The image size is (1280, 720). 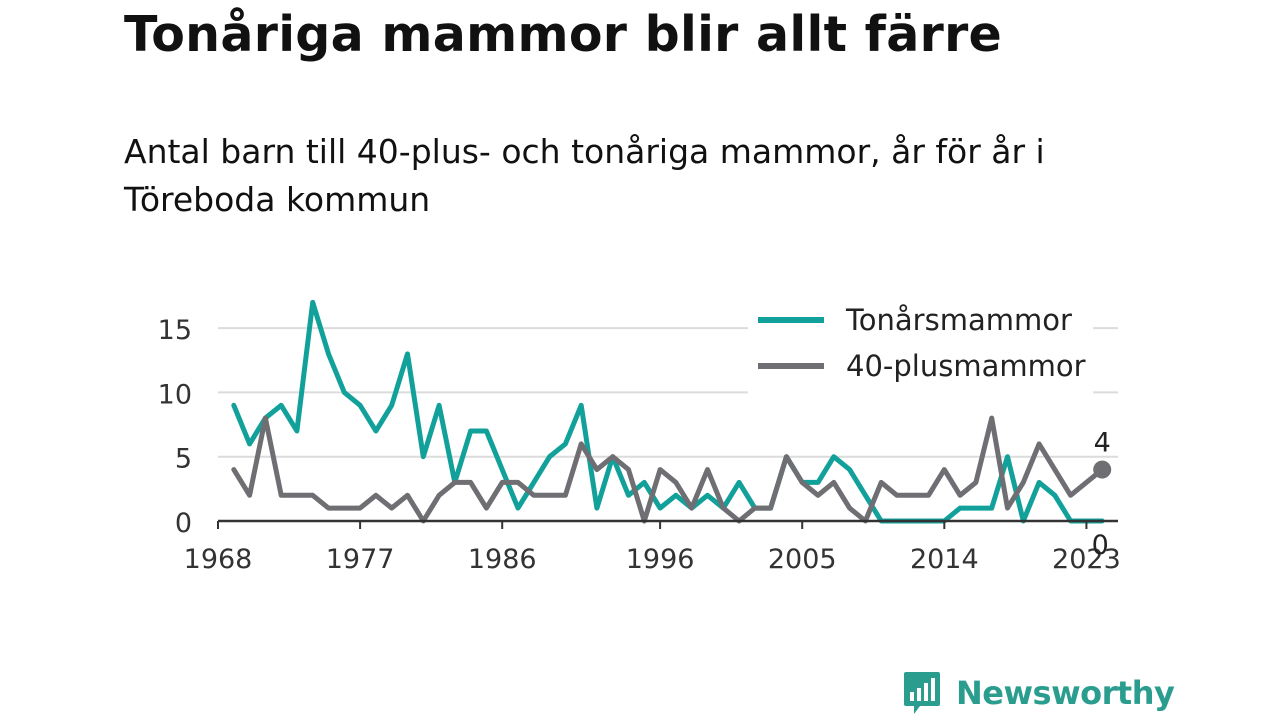 What do you see at coordinates (944, 559) in the screenshot?
I see `x-tick-label: 2014` at bounding box center [944, 559].